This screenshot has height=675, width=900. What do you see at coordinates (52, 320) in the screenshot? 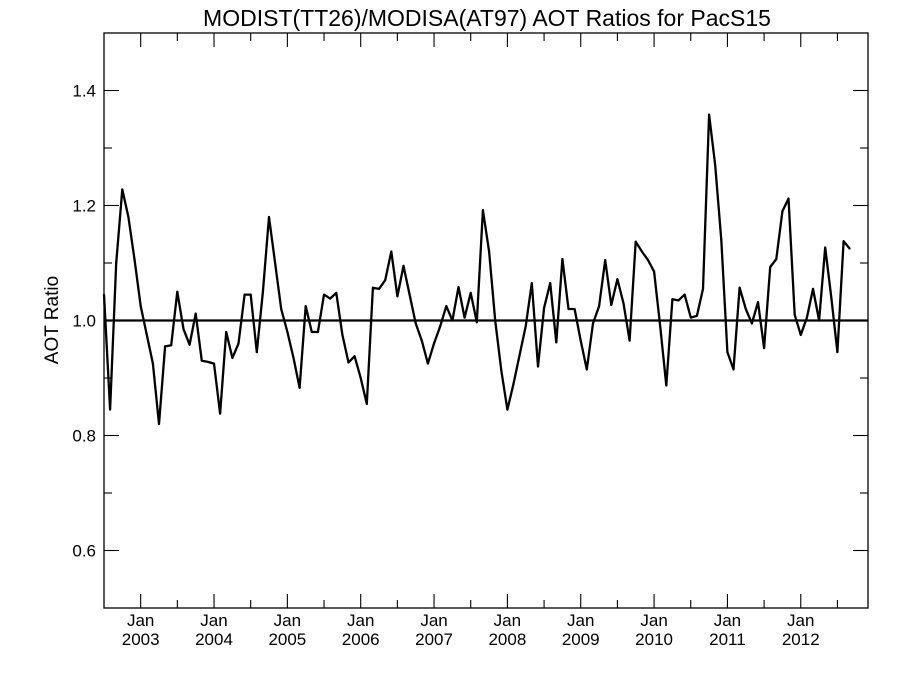
I see `y-axis-label: AOT Ratio` at bounding box center [52, 320].